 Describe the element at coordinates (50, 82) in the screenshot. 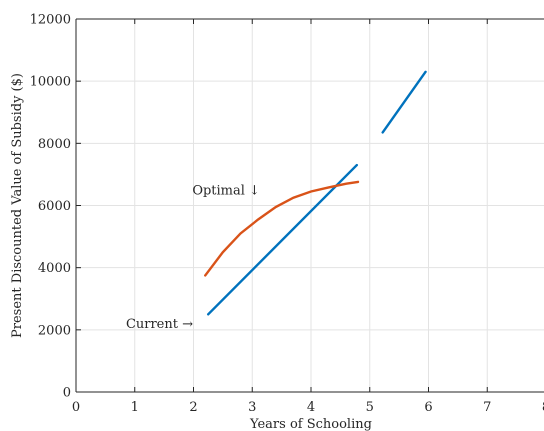

I see `y-tick-label: 10000` at that location.